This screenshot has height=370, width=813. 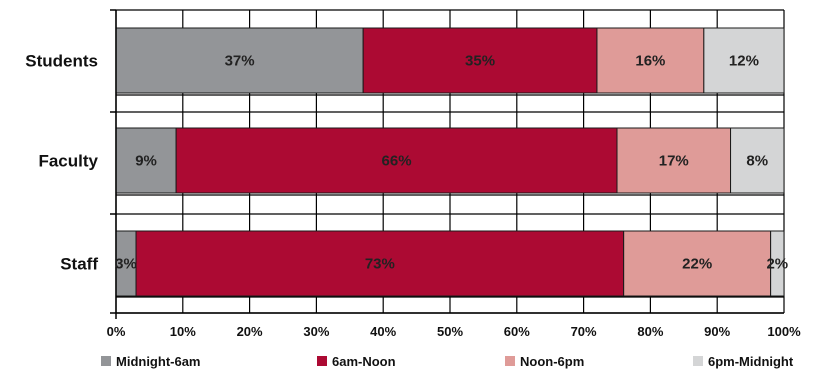 I want to click on category-labels: Students Faculty Staff, so click(x=61, y=163).